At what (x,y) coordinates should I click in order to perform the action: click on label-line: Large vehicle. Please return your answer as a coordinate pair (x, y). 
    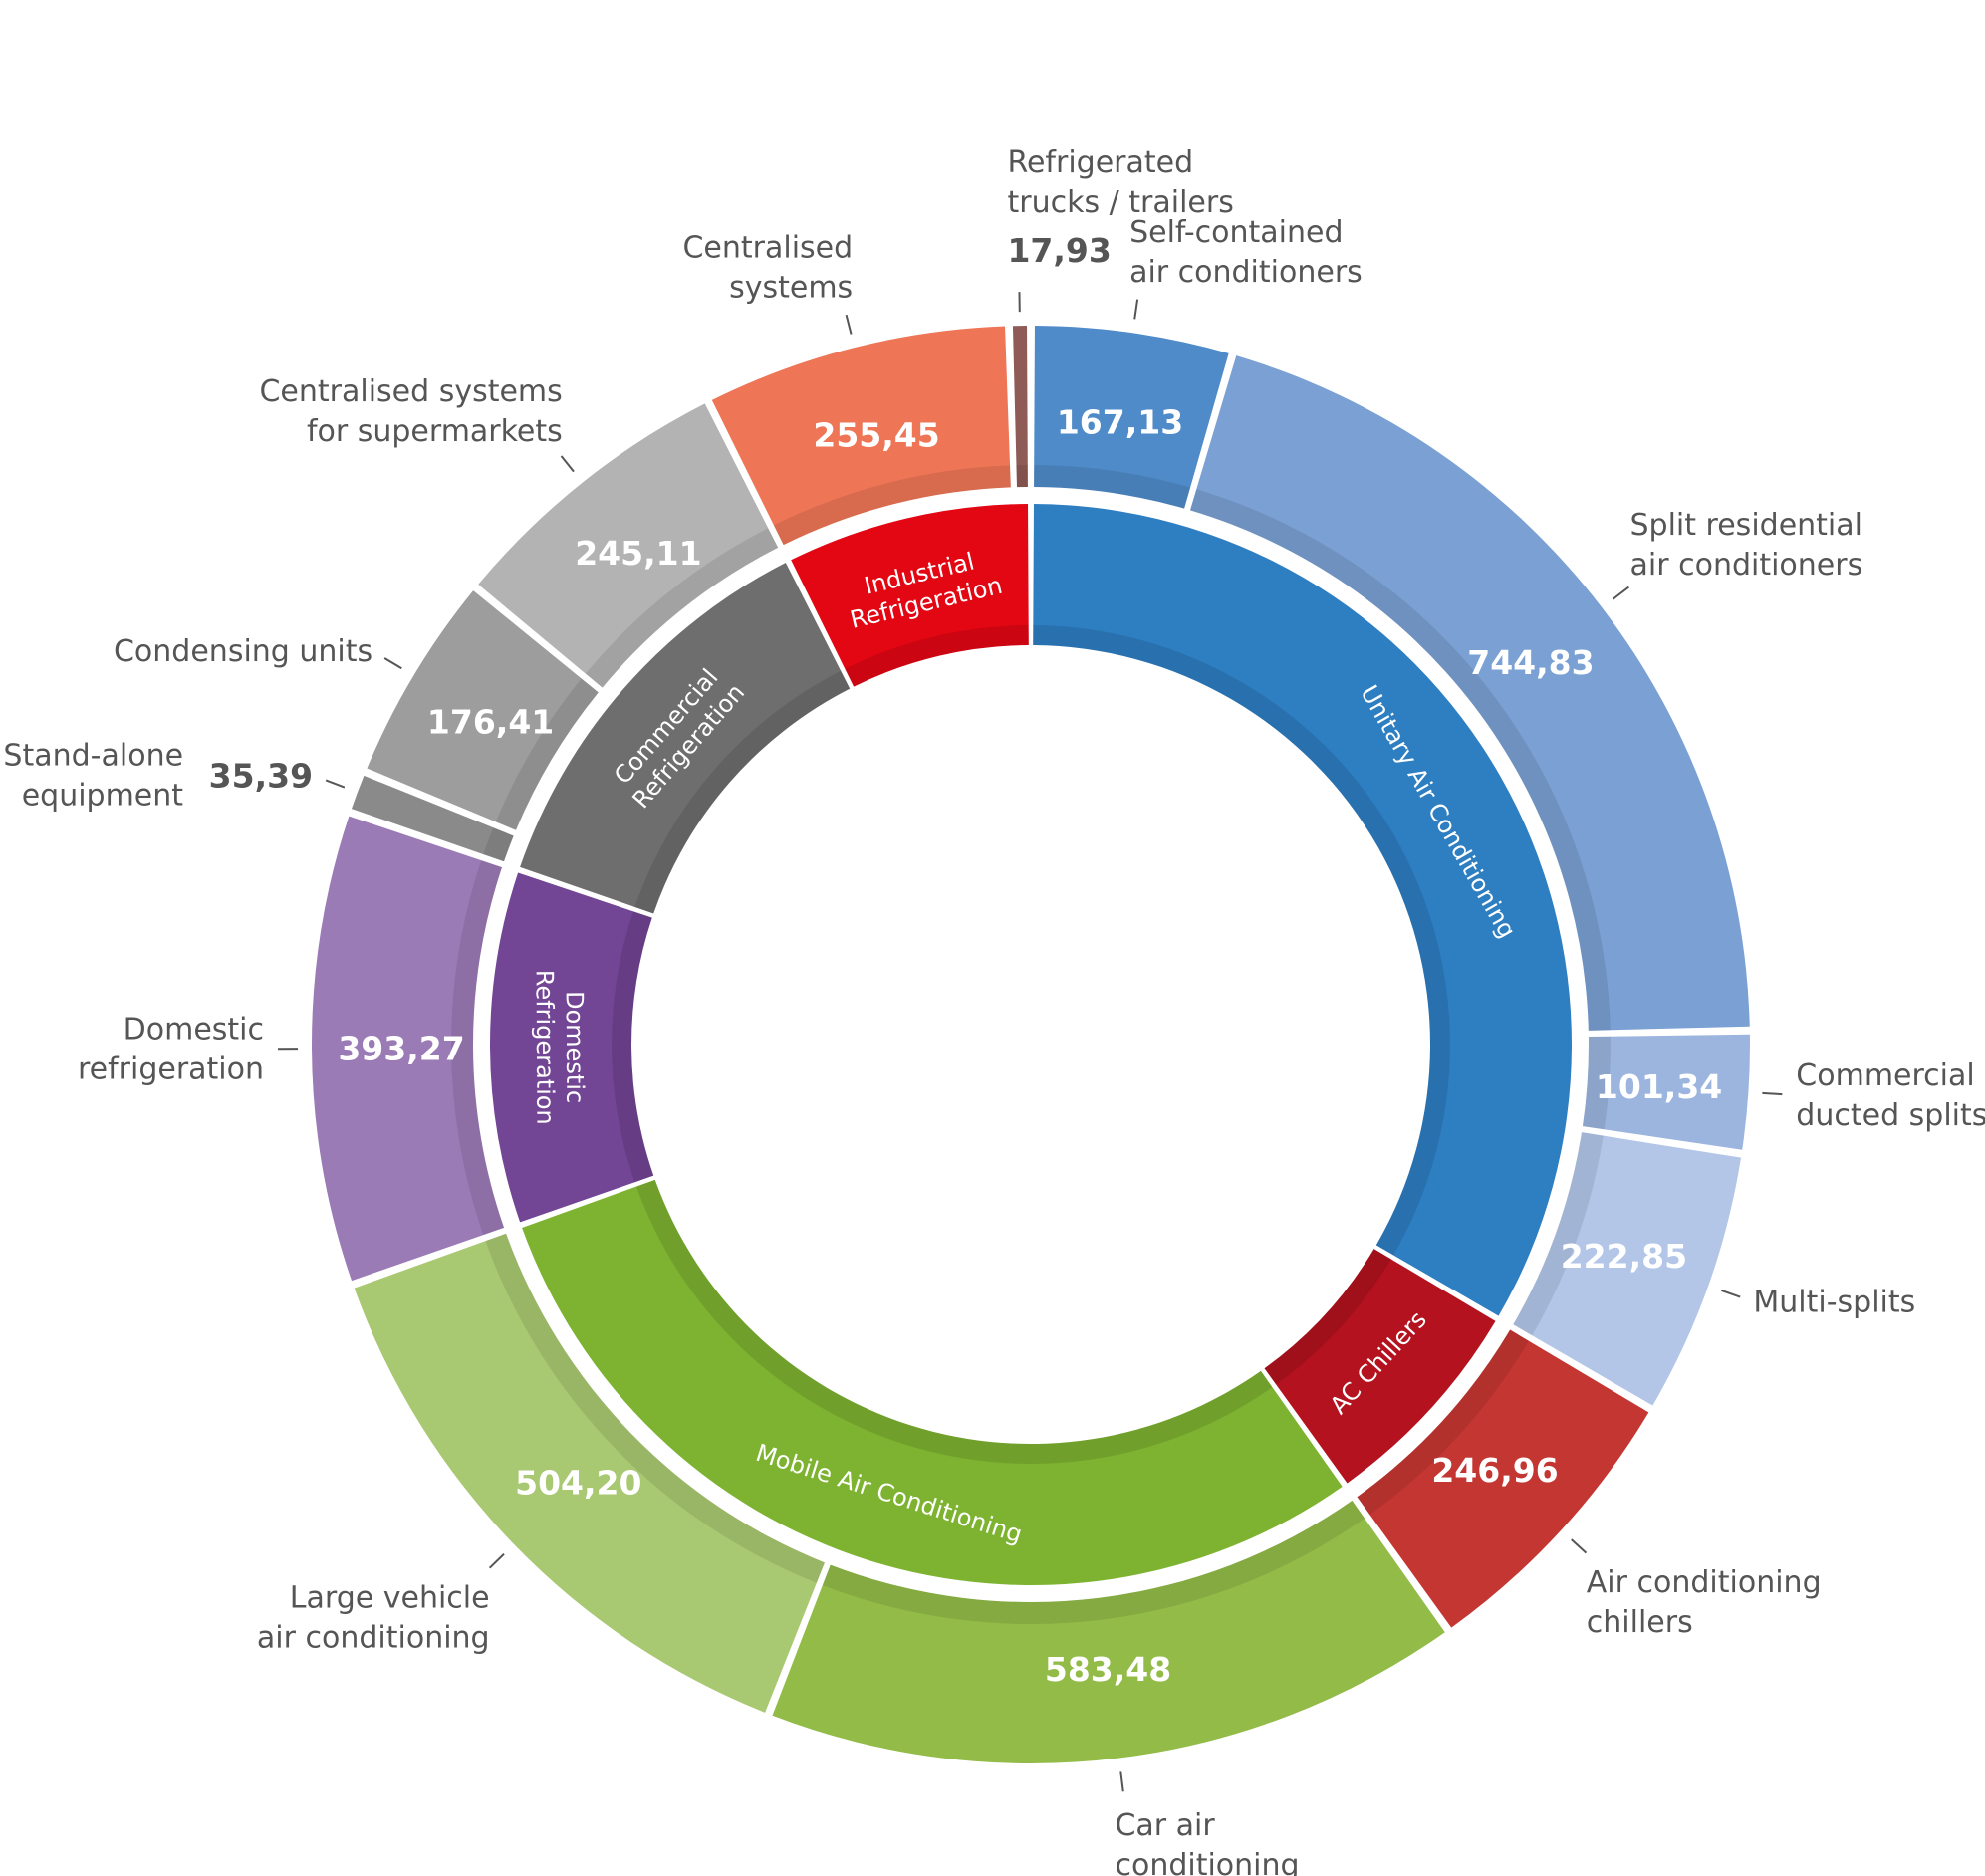
    Looking at the image, I should click on (390, 1598).